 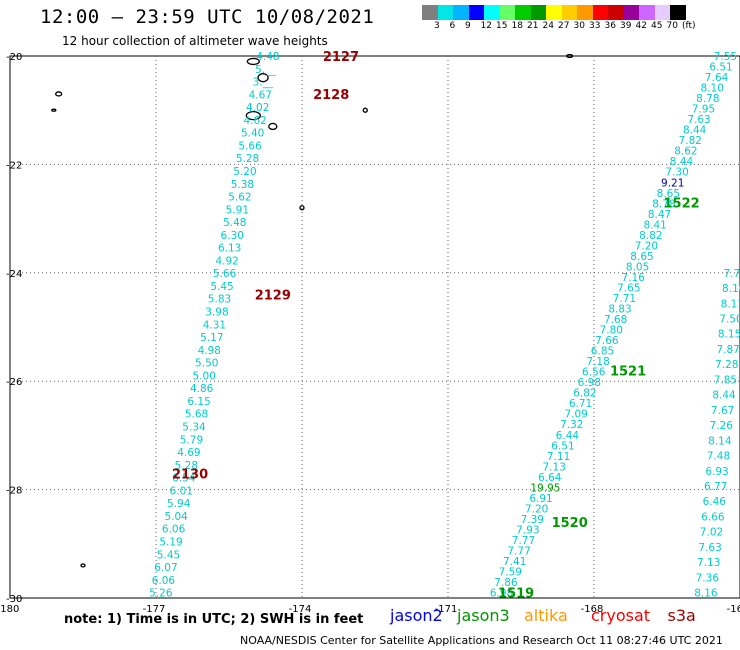 I want to click on swh-value-label: 6.91, so click(x=540, y=499).